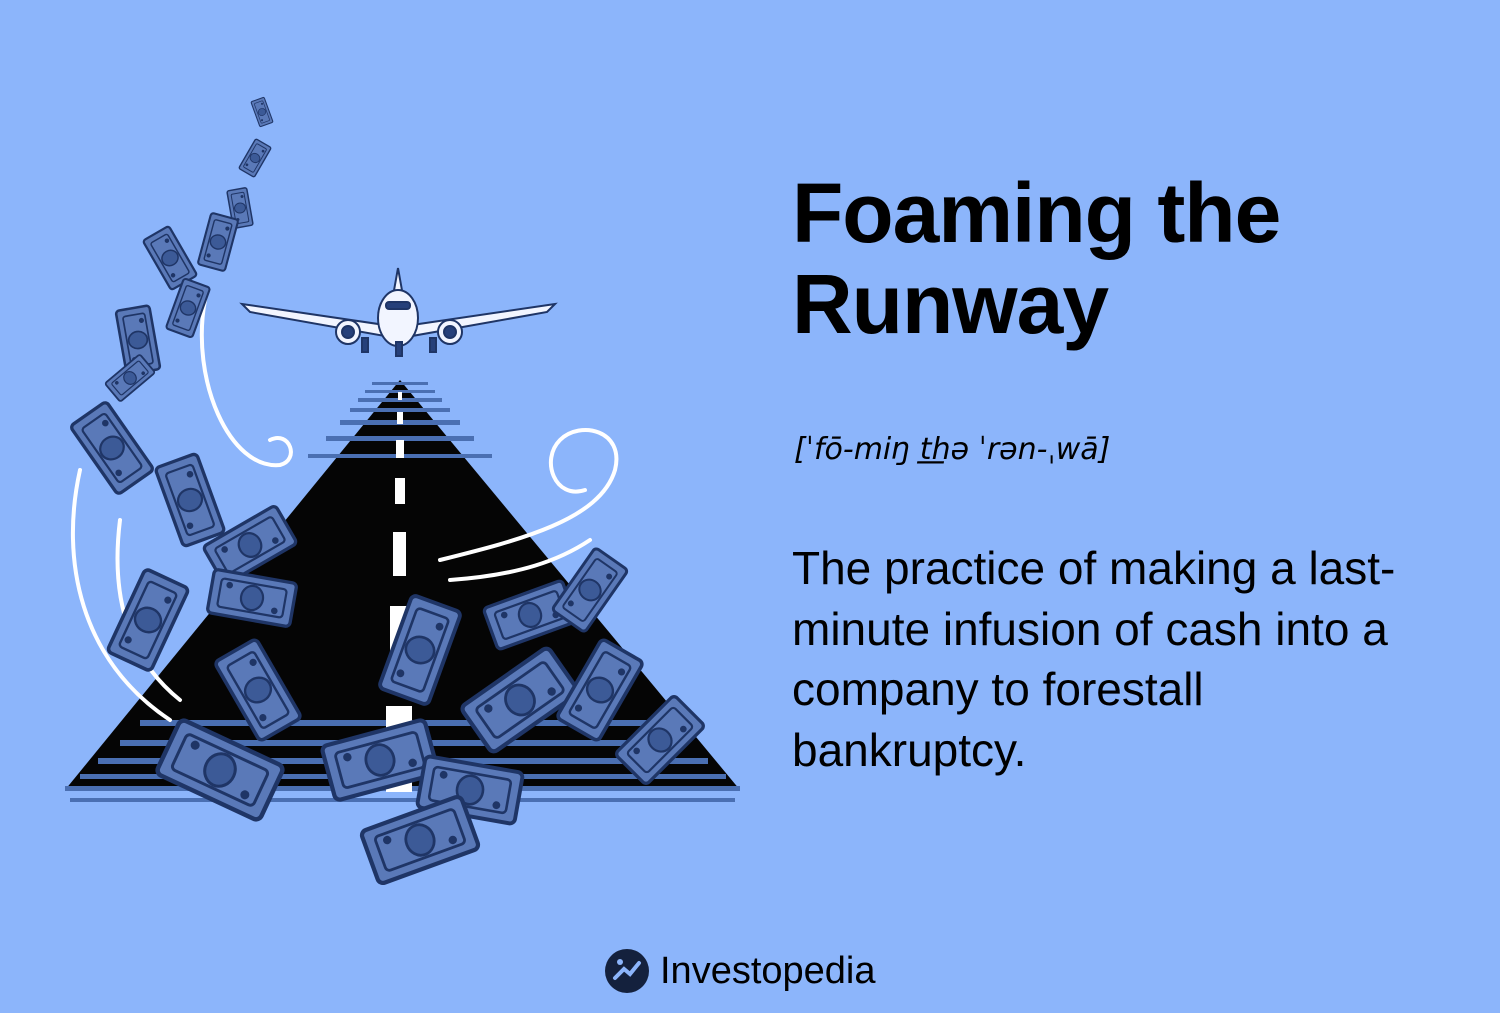  I want to click on investopedia-logo-icon, so click(627, 971).